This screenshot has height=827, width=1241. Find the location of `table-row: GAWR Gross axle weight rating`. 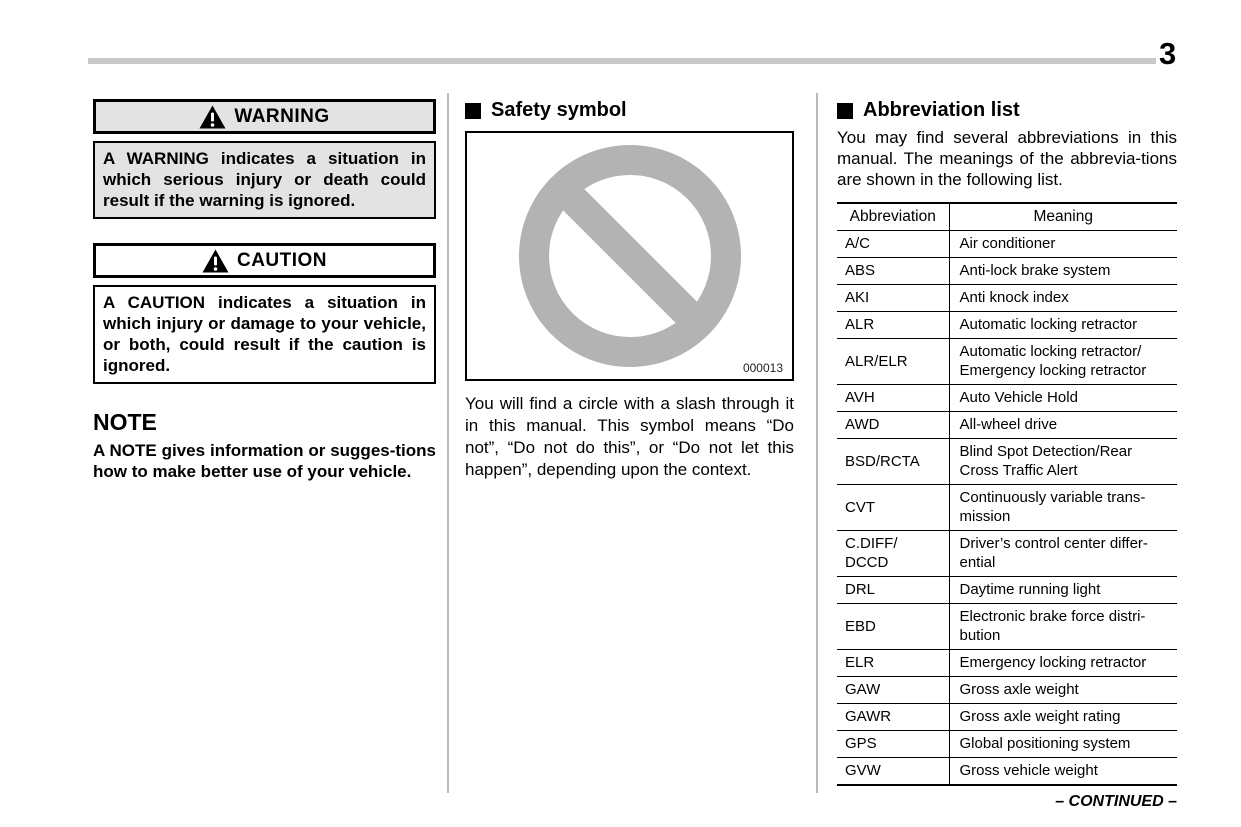

table-row: GAWR Gross axle weight rating is located at coordinates (1007, 717).